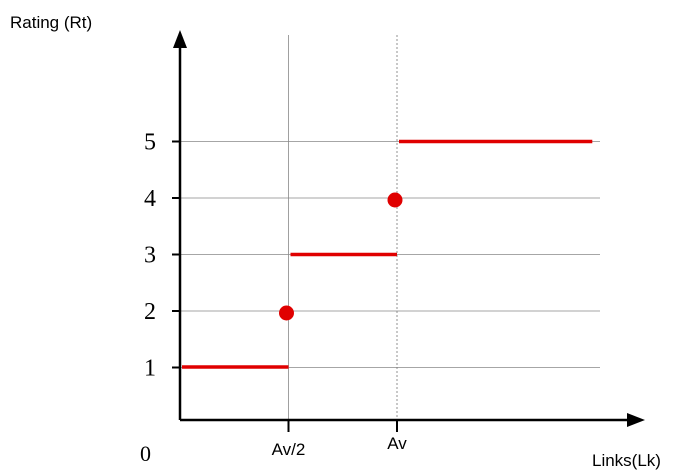  I want to click on x-axis-arrow-icon, so click(636, 420).